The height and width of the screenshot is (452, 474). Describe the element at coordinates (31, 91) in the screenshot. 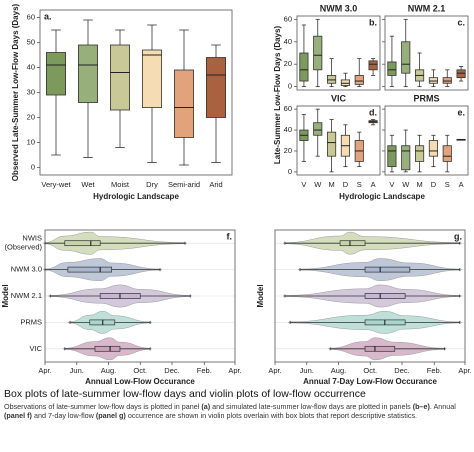

I see `y-tick-label: 30` at that location.